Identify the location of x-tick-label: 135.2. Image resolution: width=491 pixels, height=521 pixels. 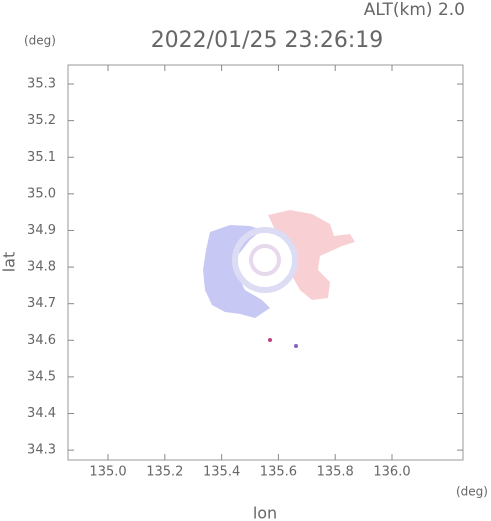
(164, 472).